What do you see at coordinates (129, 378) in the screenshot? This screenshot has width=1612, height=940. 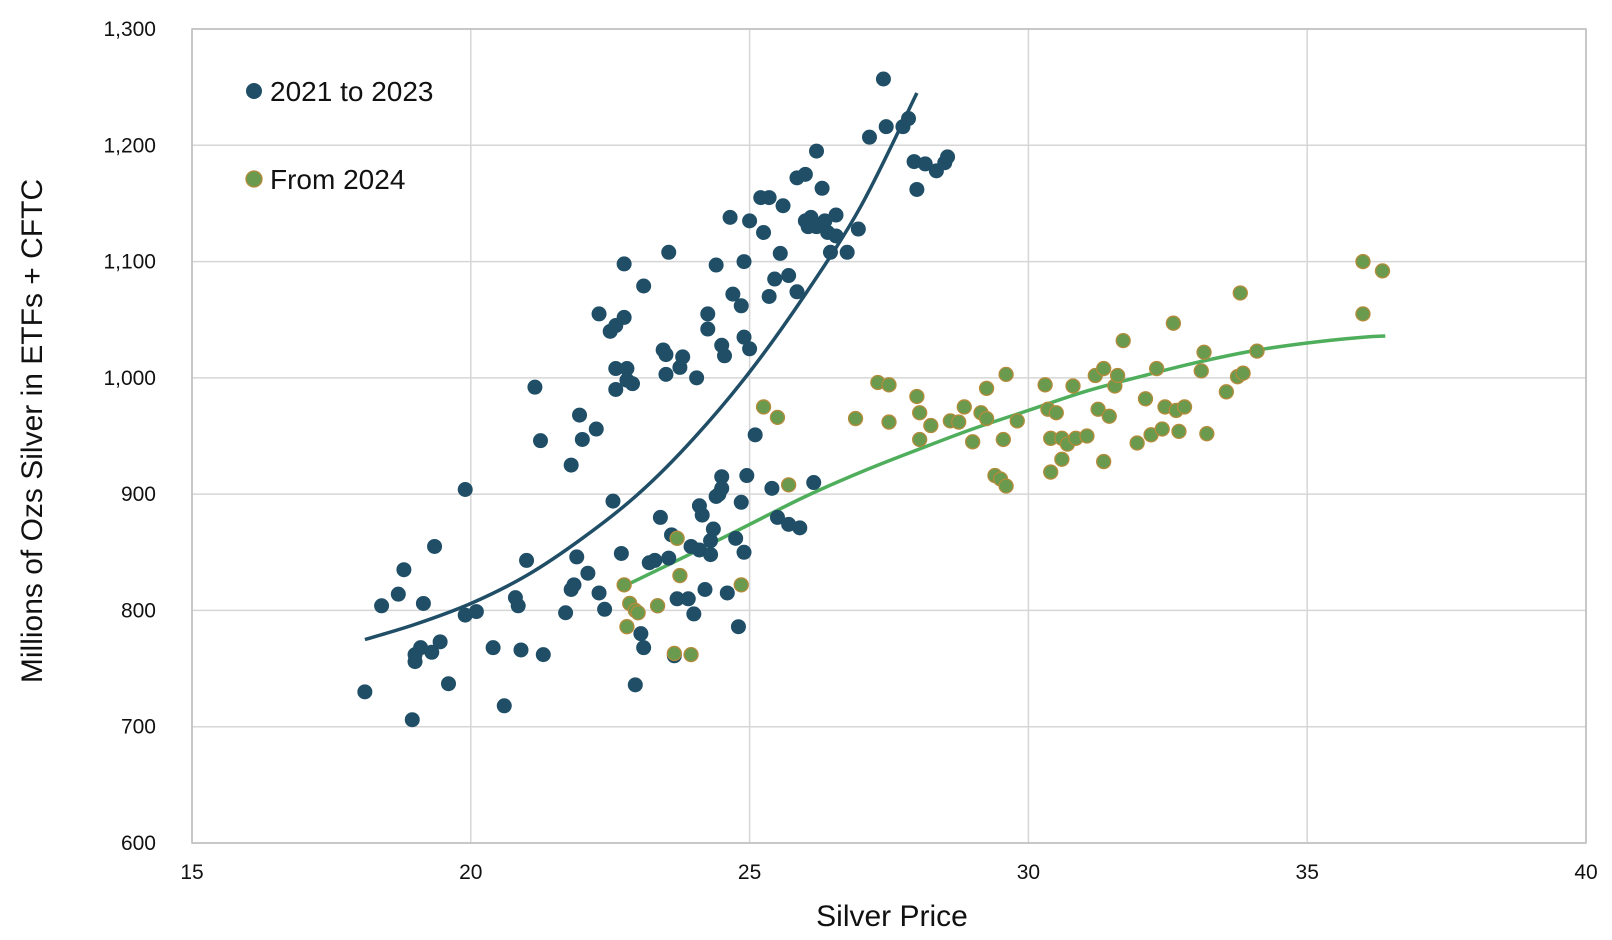 I see `y-tick-label: 1,000` at bounding box center [129, 378].